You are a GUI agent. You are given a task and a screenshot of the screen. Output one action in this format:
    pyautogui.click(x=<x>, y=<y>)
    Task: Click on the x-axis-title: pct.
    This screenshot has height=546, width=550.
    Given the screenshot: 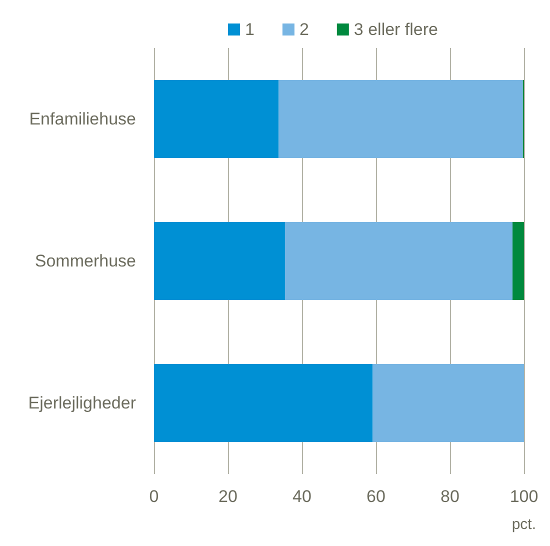 What is the action you would take?
    pyautogui.click(x=524, y=524)
    